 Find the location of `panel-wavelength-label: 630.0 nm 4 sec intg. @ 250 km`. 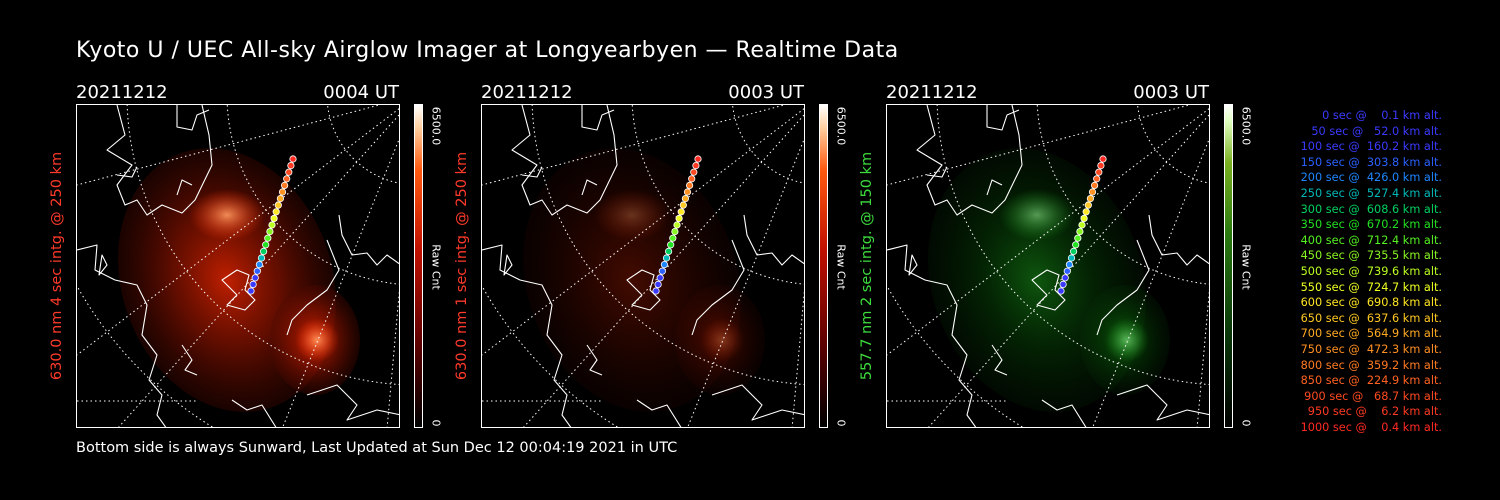

panel-wavelength-label: 630.0 nm 4 sec intg. @ 250 km is located at coordinates (57, 266).